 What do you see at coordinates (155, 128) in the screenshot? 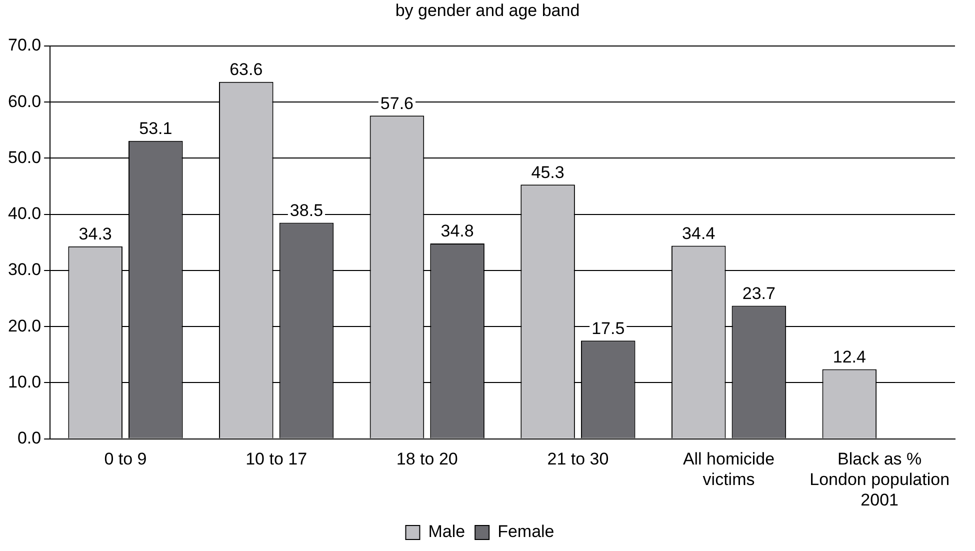
I see `data-label: 53.1` at bounding box center [155, 128].